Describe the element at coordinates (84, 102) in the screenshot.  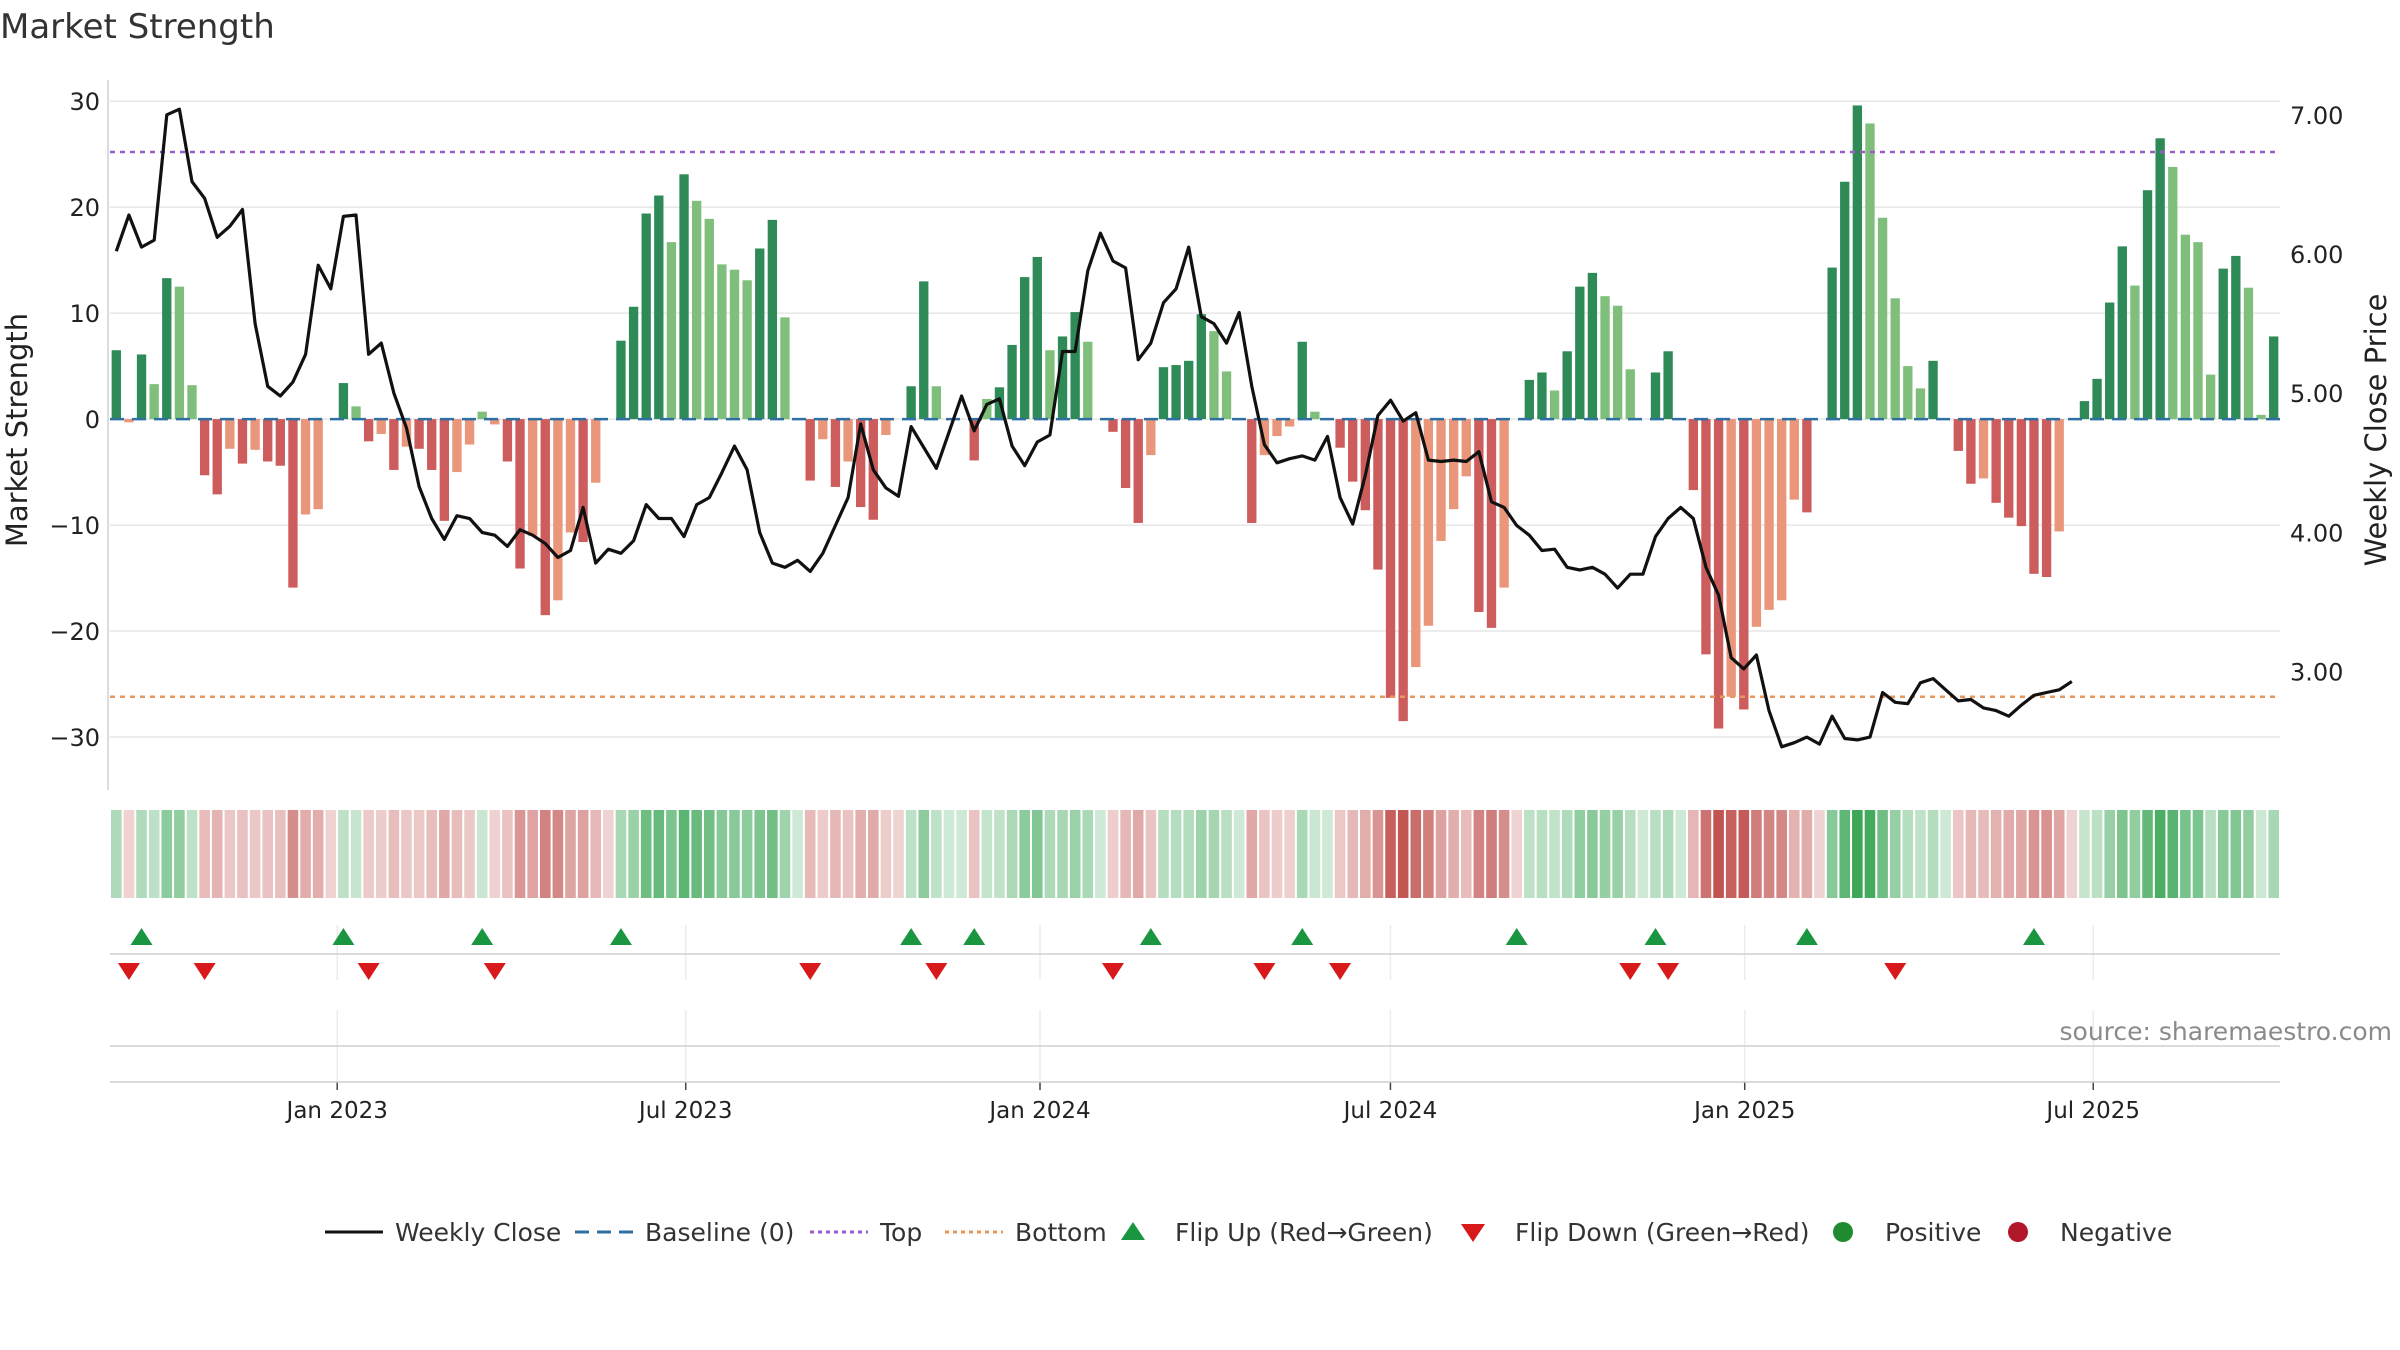
I see `y-tick-left: 30` at that location.